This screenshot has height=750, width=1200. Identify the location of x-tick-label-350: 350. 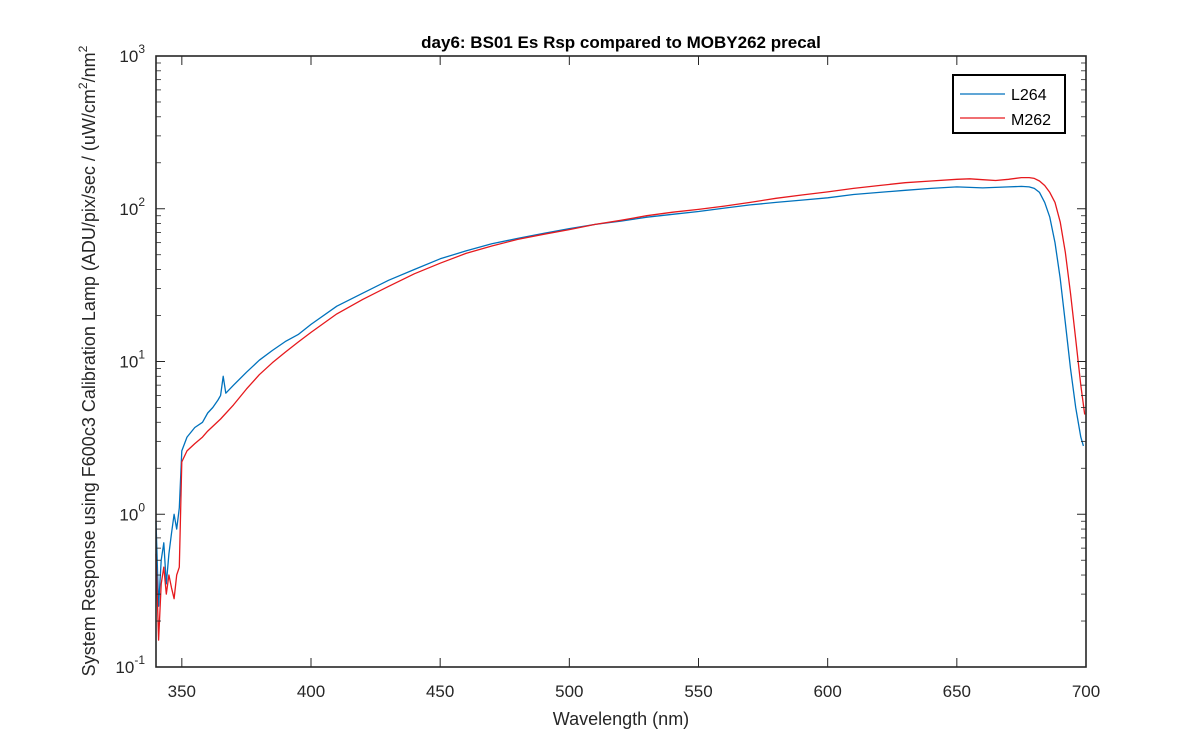
(182, 691).